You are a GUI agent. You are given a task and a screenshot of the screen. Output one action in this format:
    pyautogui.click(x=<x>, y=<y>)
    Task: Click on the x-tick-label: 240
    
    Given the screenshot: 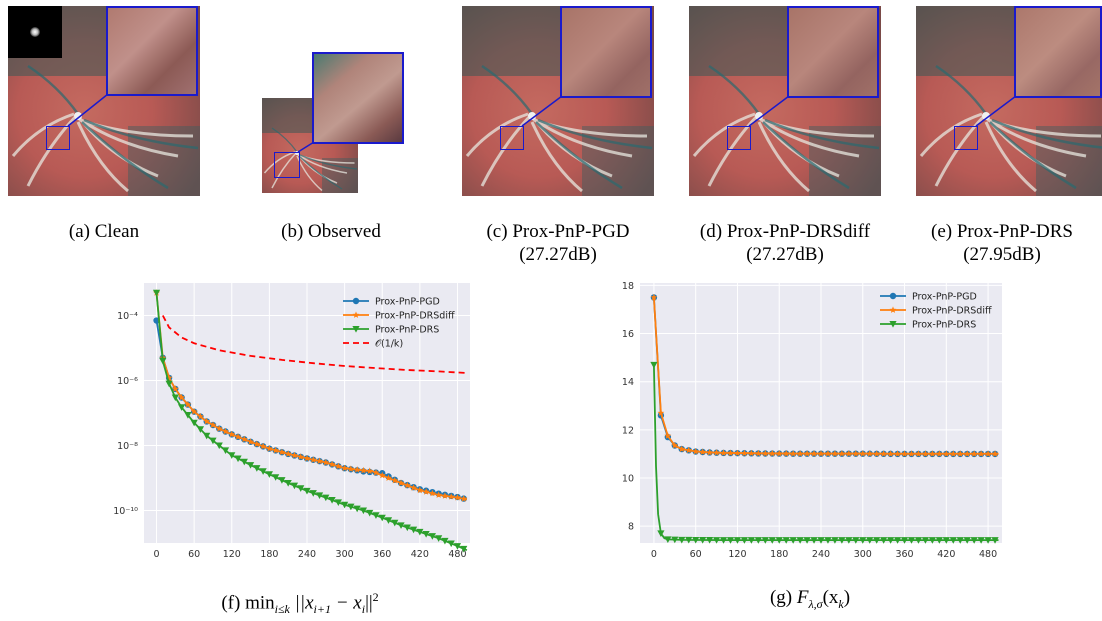 What is the action you would take?
    pyautogui.click(x=307, y=554)
    